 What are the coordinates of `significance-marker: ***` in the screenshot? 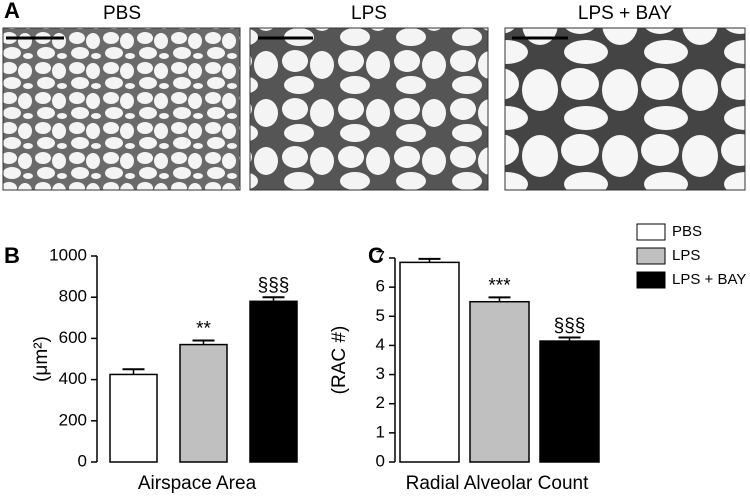 It's located at (499, 285).